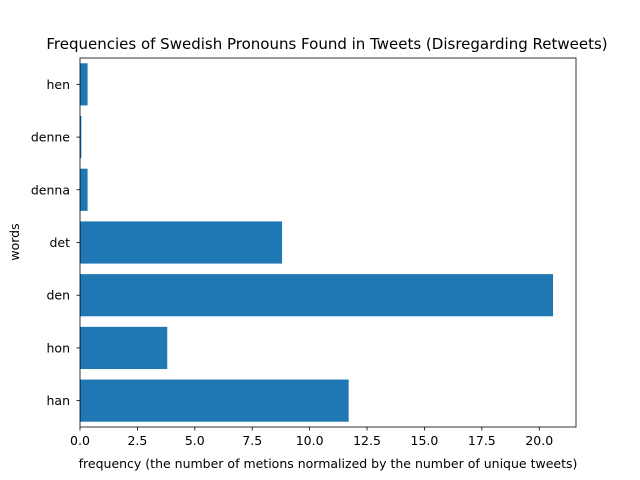  I want to click on x-tick-label: 12.5, so click(367, 440).